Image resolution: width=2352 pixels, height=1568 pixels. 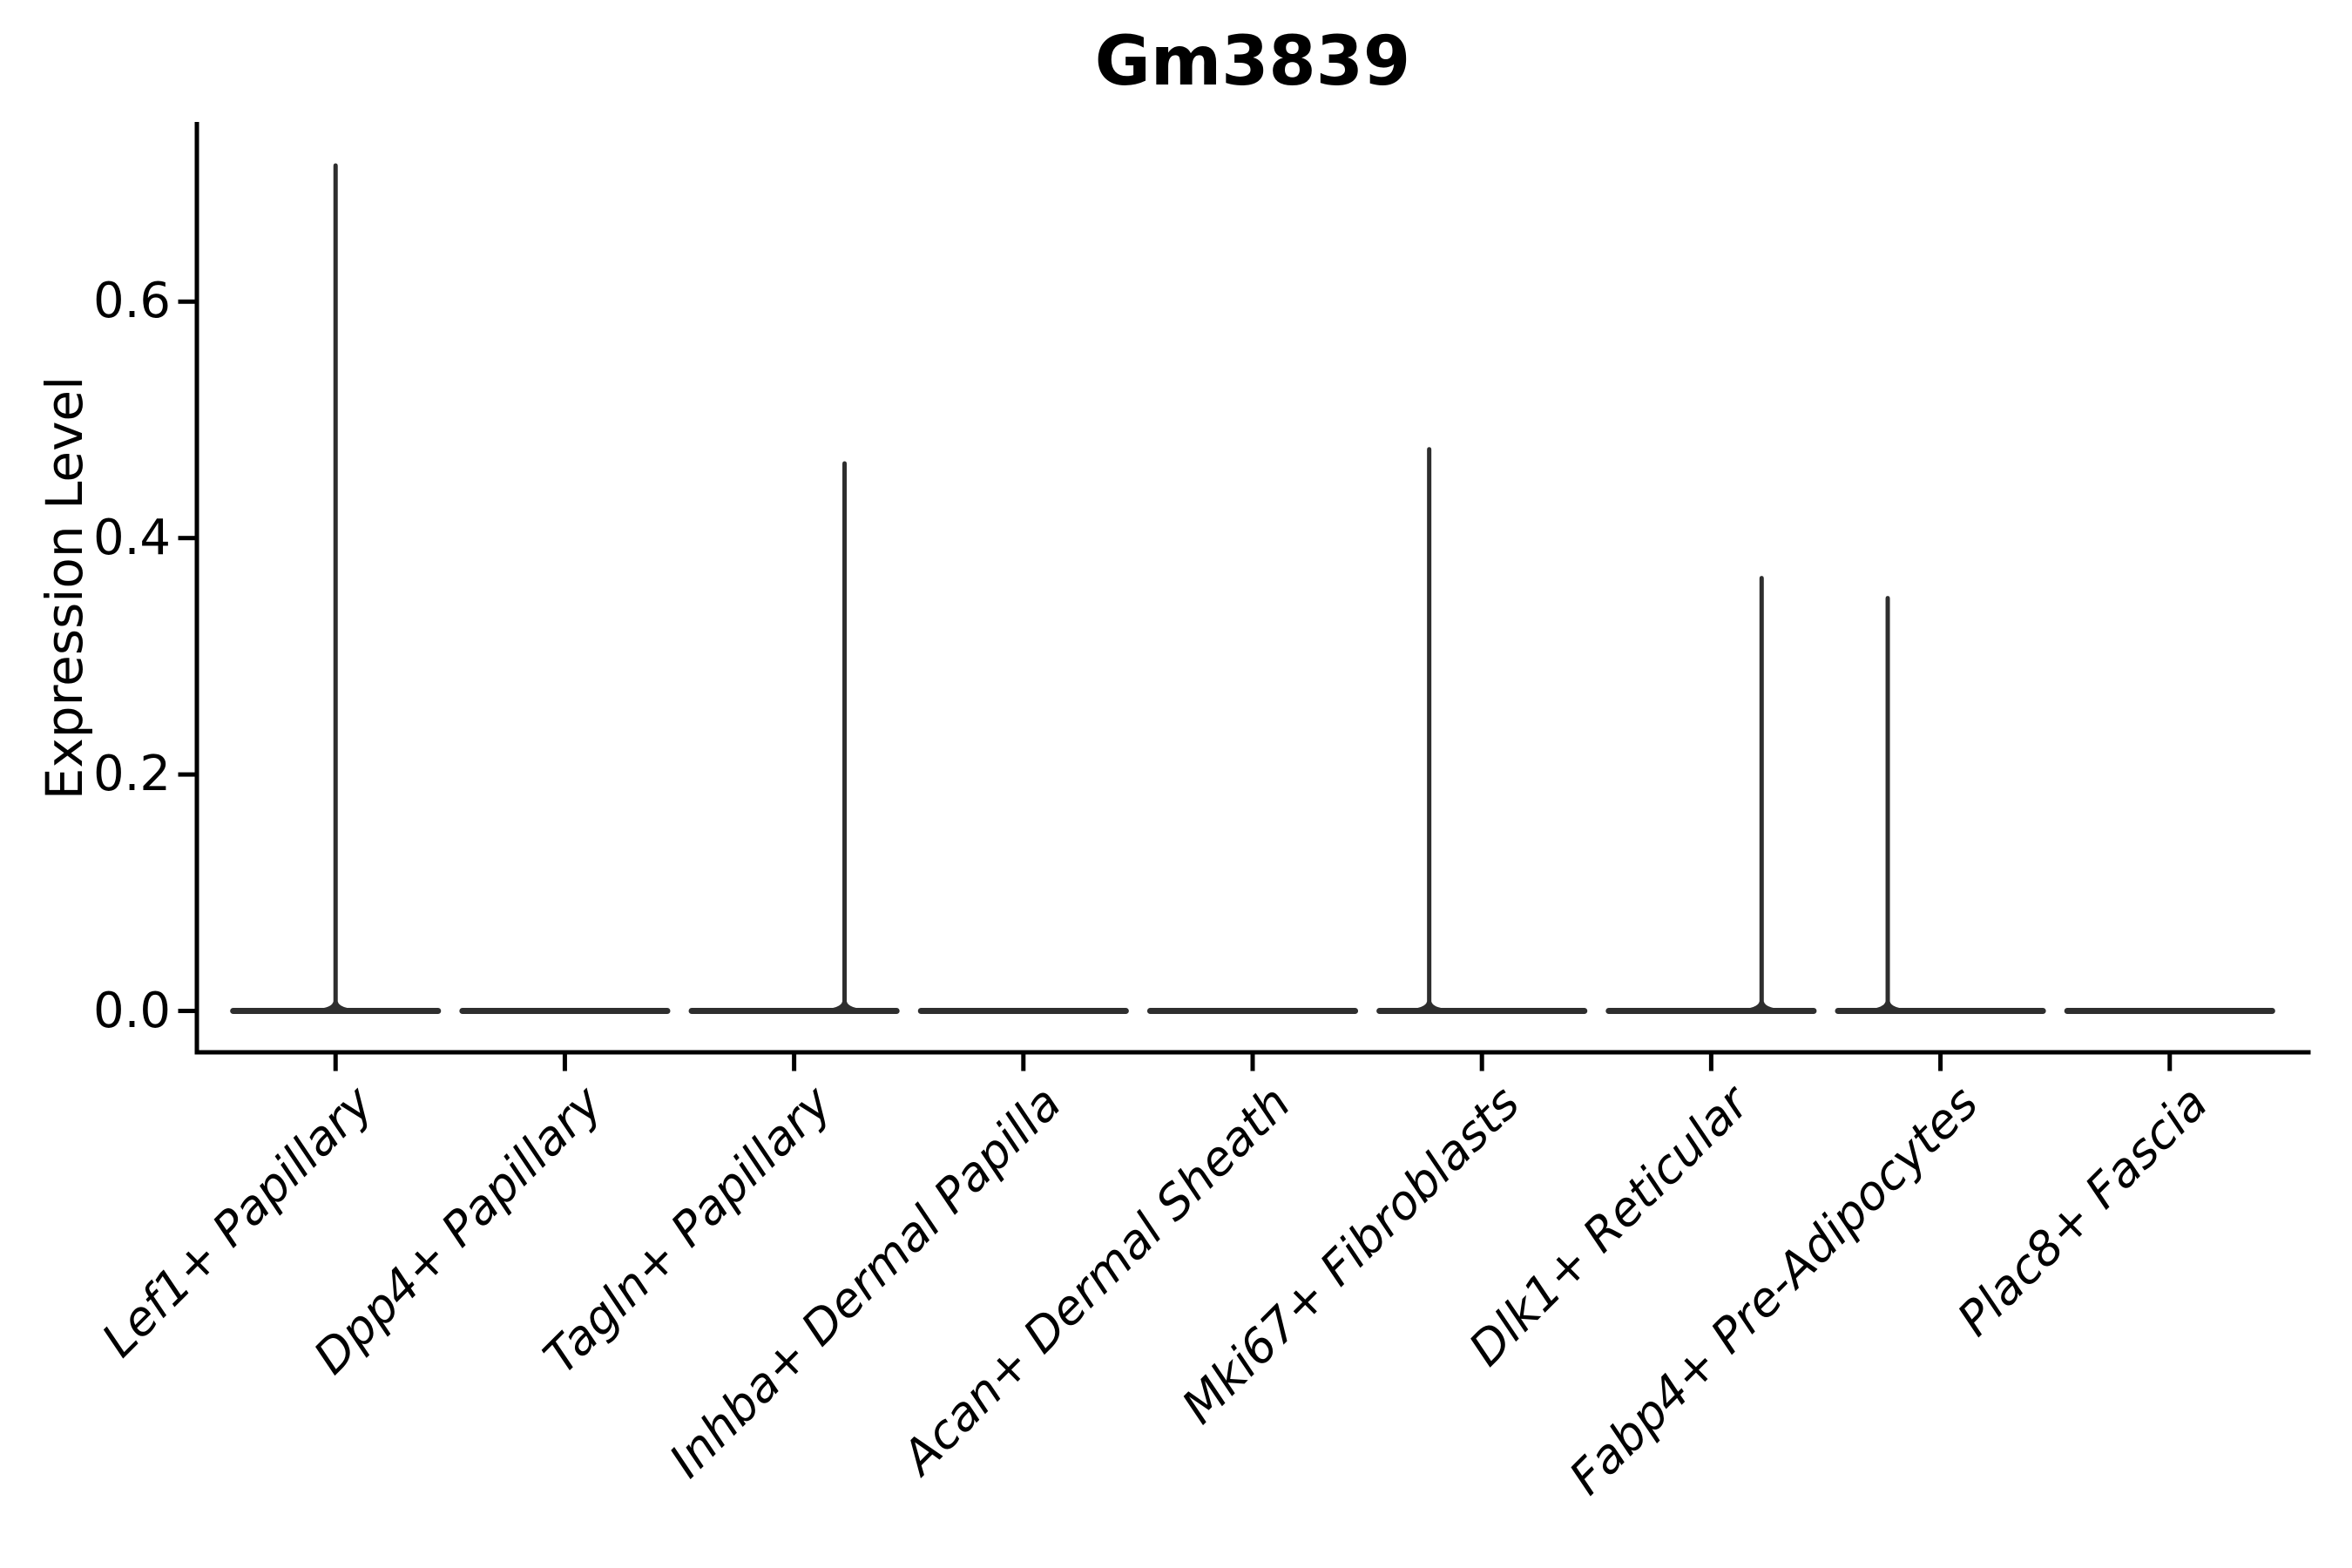 I want to click on chart-title: Gm3839, so click(x=1252, y=62).